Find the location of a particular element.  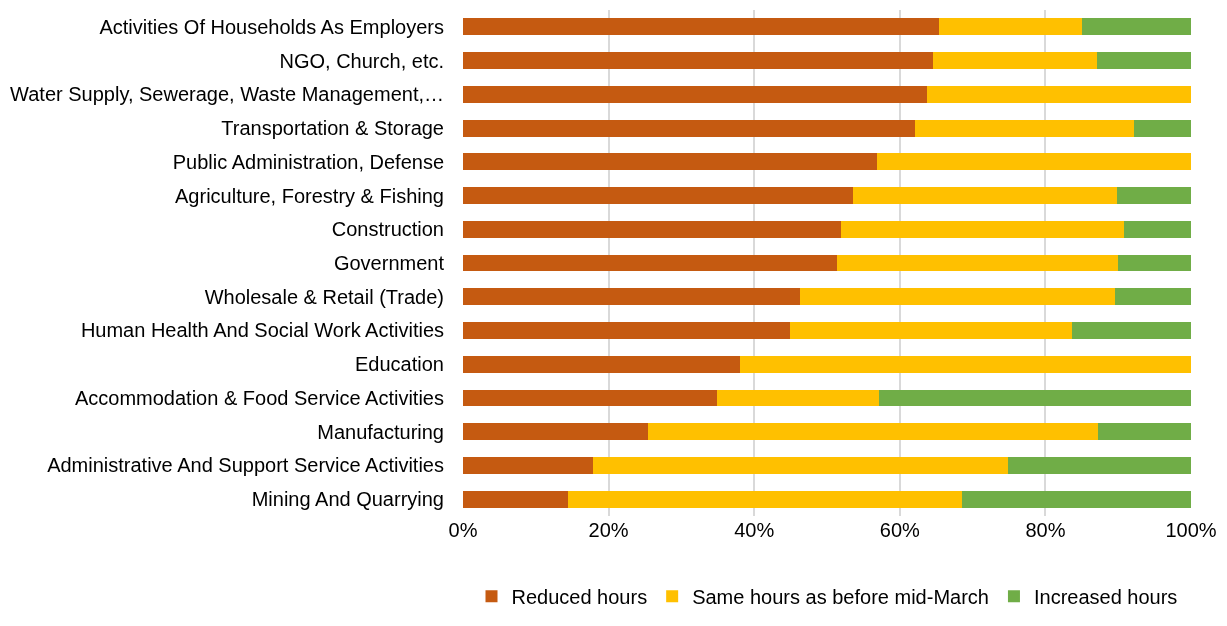

y-tick-label: Human Health And Social Work Activities is located at coordinates (262, 330).